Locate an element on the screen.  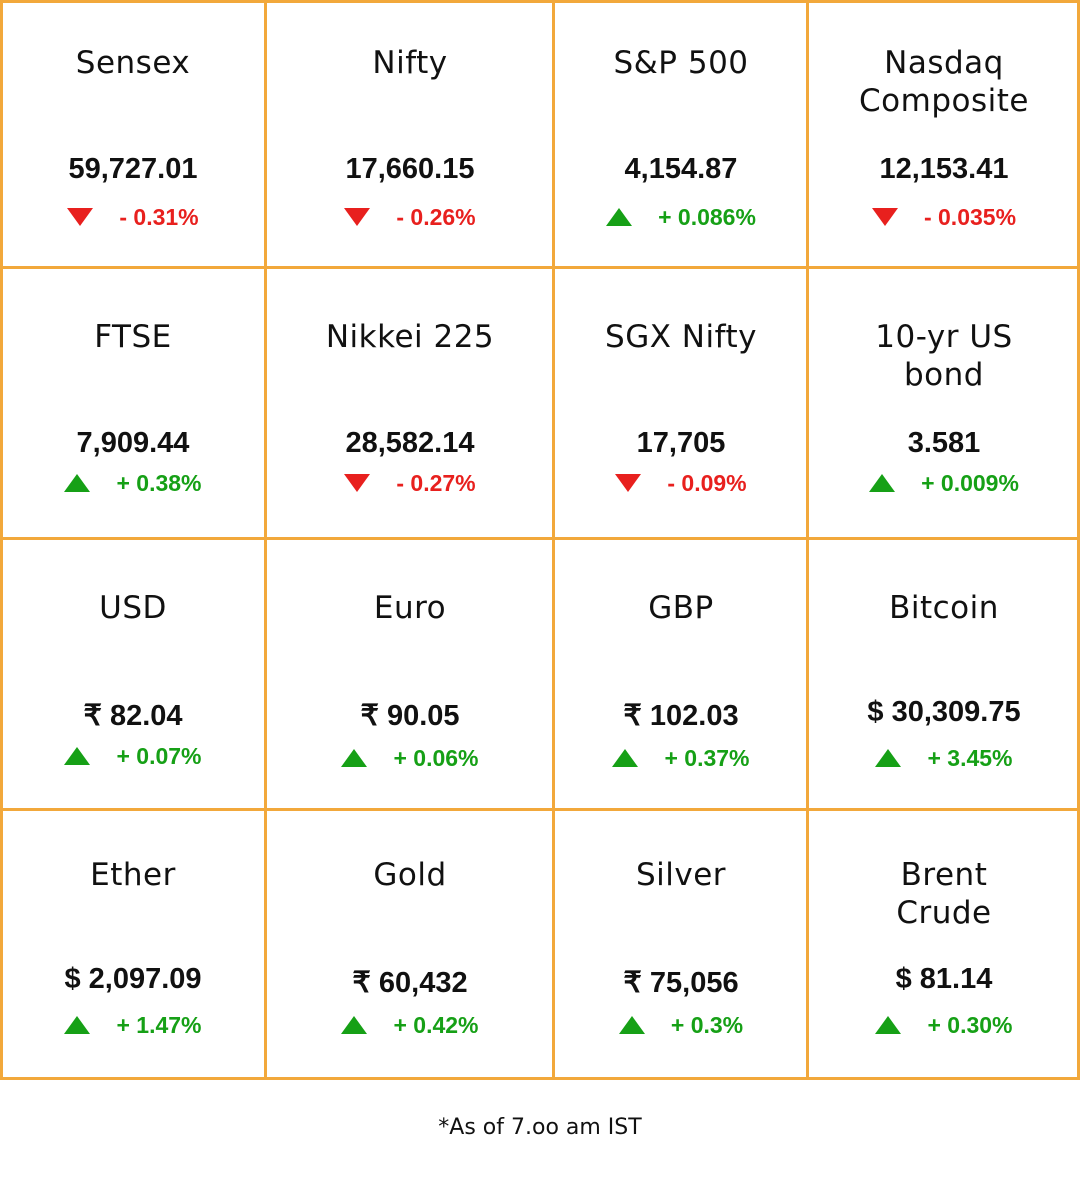
tile-value: 12,153.41 is located at coordinates (944, 169).